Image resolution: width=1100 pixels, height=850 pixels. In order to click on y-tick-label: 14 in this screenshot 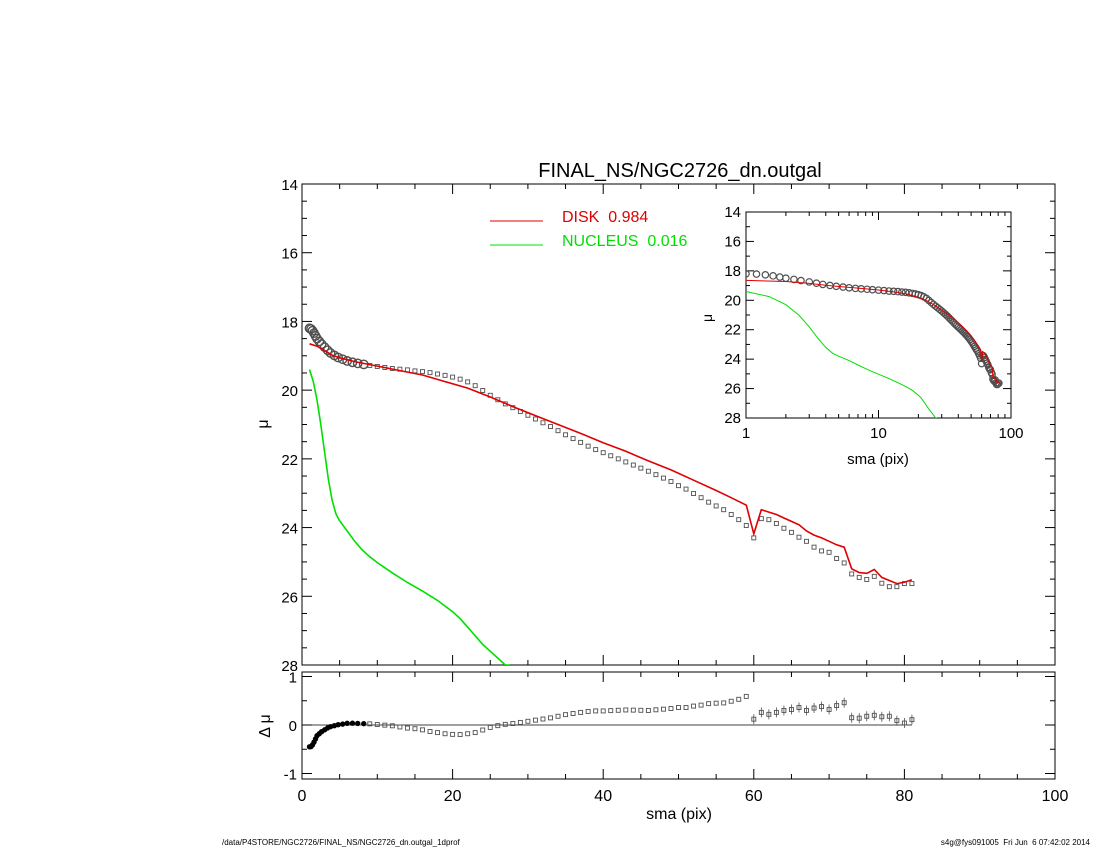, I will do `click(289, 185)`.